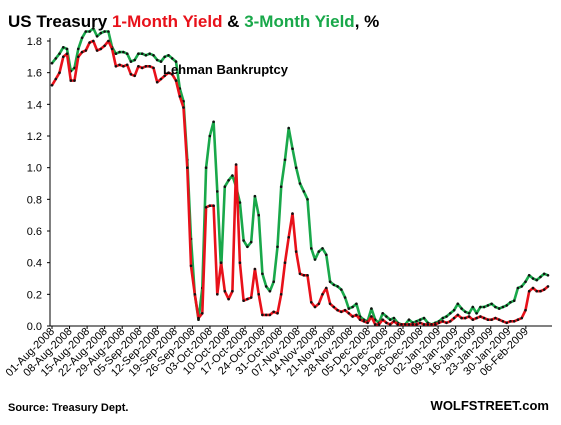  What do you see at coordinates (167, 21) in the screenshot?
I see `title-part-1: 1-Month Yield` at bounding box center [167, 21].